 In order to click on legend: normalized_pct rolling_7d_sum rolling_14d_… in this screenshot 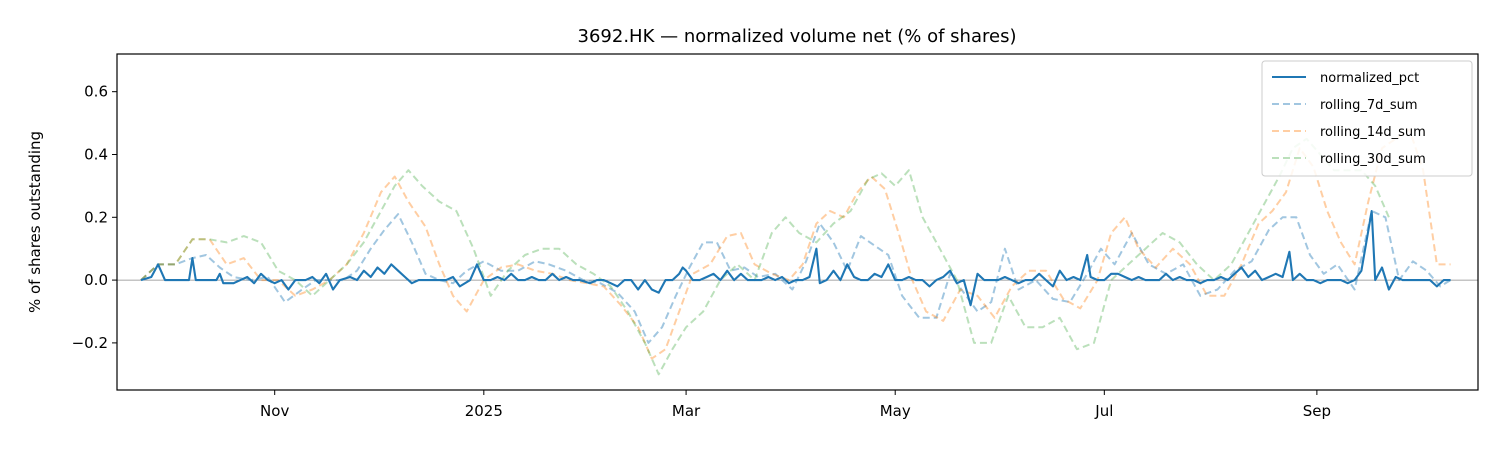, I will do `click(1367, 118)`.